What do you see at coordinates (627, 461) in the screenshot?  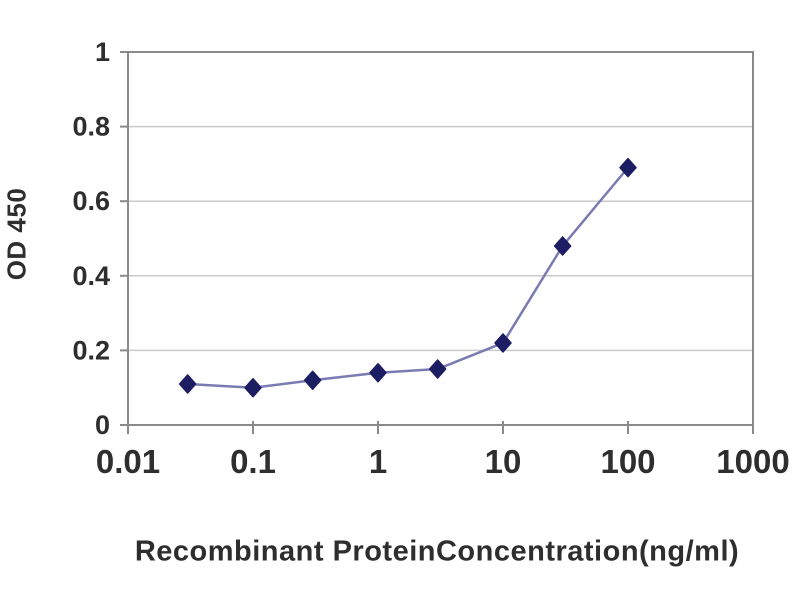 I see `x-tick-label-100: 100` at bounding box center [627, 461].